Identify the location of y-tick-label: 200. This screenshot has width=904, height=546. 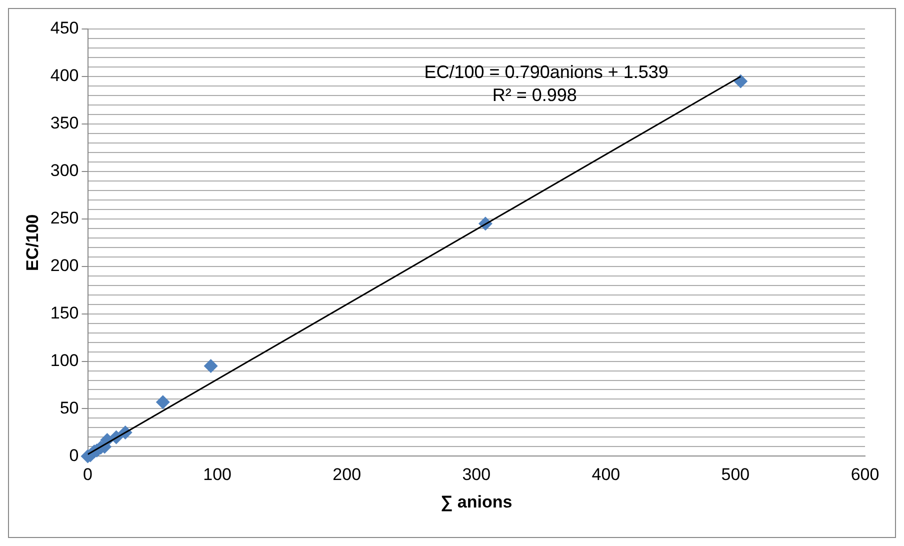
(64, 266).